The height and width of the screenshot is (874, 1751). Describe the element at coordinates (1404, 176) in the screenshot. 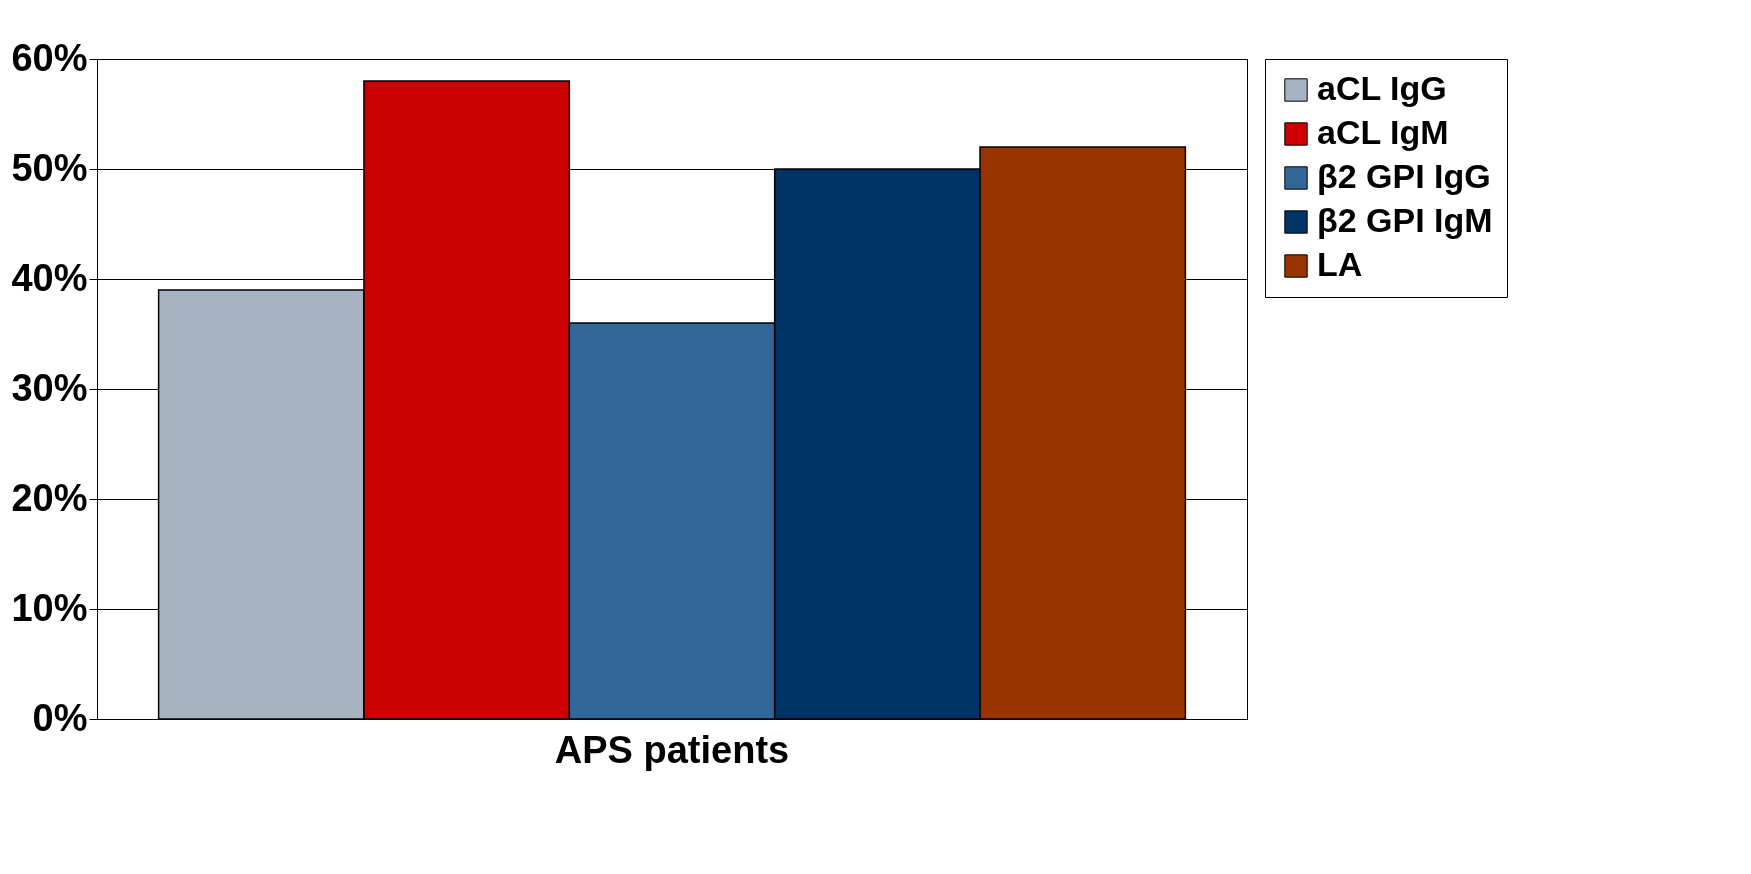

I see `legend-label: β2 GPI IgG` at that location.